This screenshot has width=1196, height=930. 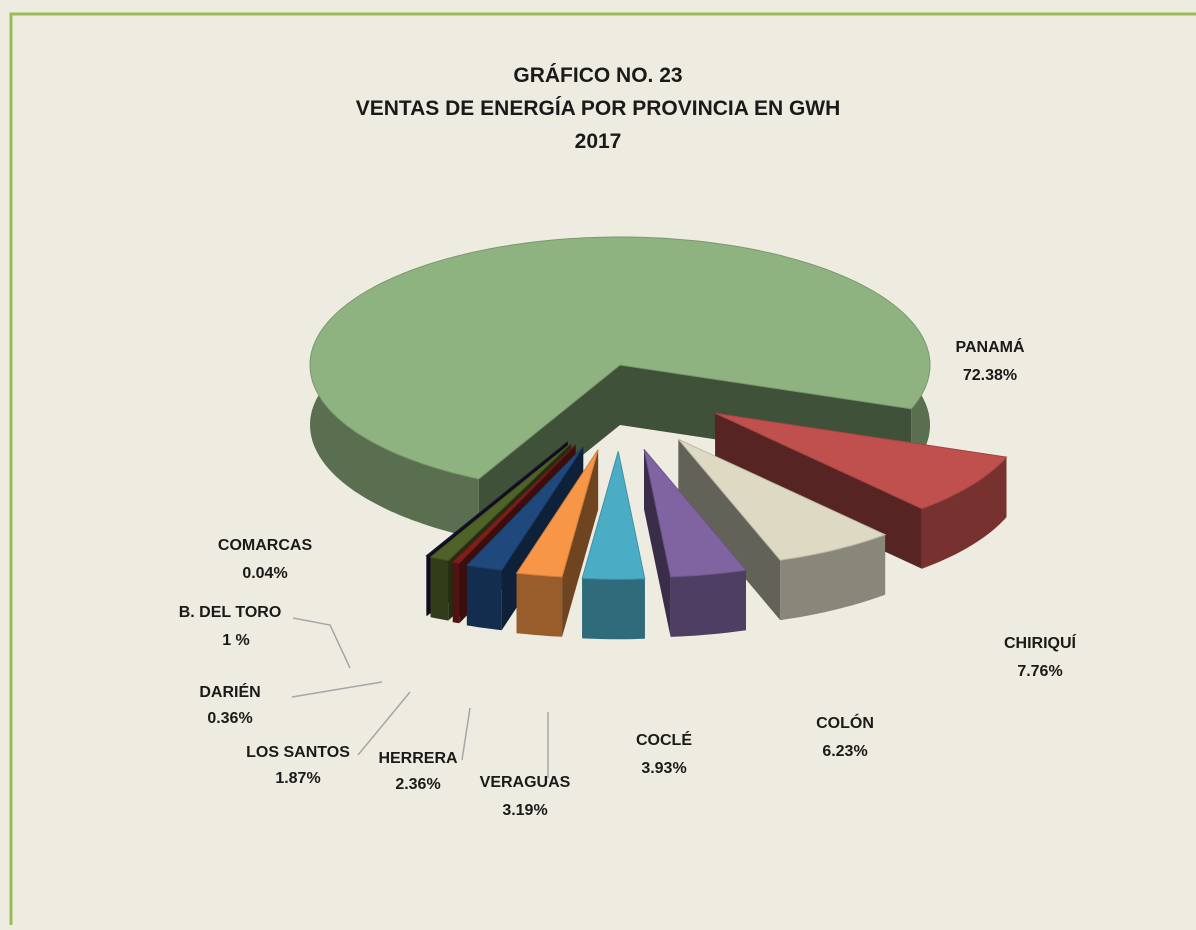 What do you see at coordinates (845, 722) in the screenshot?
I see `slice-label: COLÓN` at bounding box center [845, 722].